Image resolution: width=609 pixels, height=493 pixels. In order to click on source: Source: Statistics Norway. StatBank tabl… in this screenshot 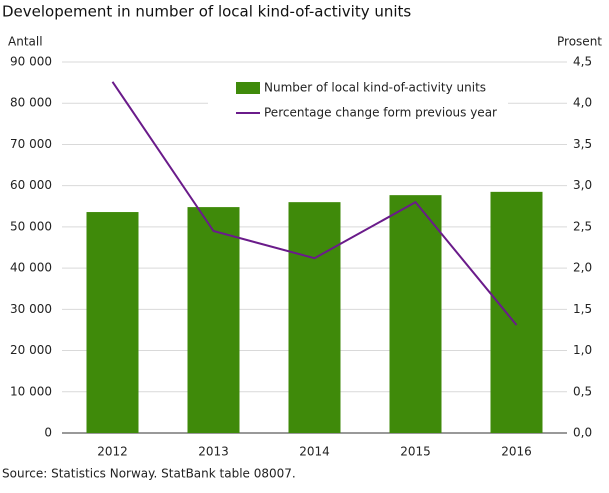, I will do `click(149, 474)`.